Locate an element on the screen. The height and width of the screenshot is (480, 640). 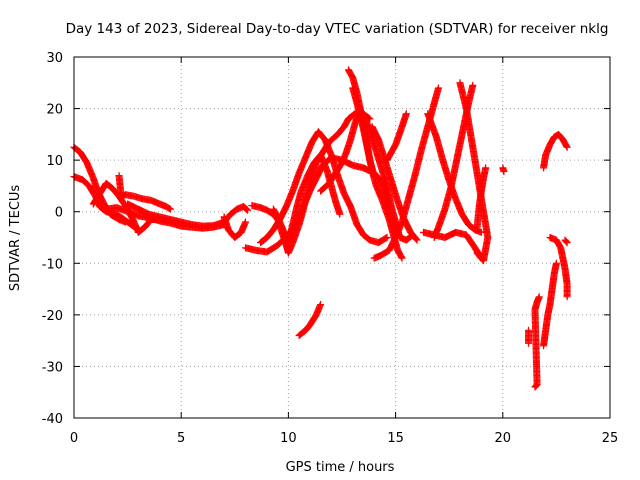
y-tick-label: 10 is located at coordinates (54, 161).